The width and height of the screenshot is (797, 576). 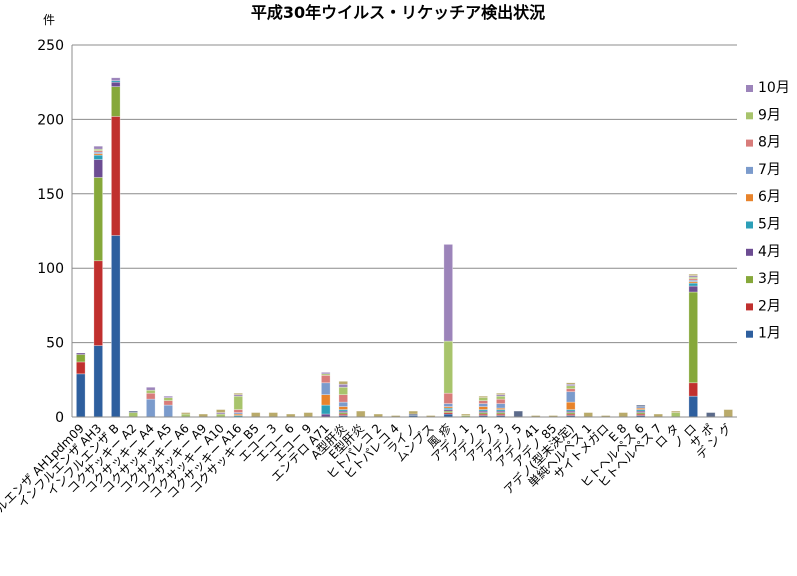 What do you see at coordinates (768, 211) in the screenshot?
I see `legend: 10月 9月 8月 7月 6月 5月 4月 3月 2月 1月` at bounding box center [768, 211].